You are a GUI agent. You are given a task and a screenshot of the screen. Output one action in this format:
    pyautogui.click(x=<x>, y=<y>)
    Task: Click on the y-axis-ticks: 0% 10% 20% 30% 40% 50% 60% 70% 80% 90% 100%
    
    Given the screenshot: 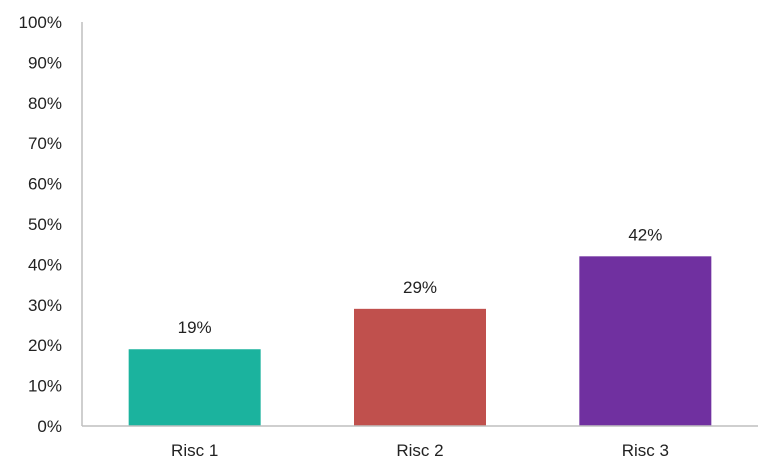 What is the action you would take?
    pyautogui.click(x=40, y=224)
    